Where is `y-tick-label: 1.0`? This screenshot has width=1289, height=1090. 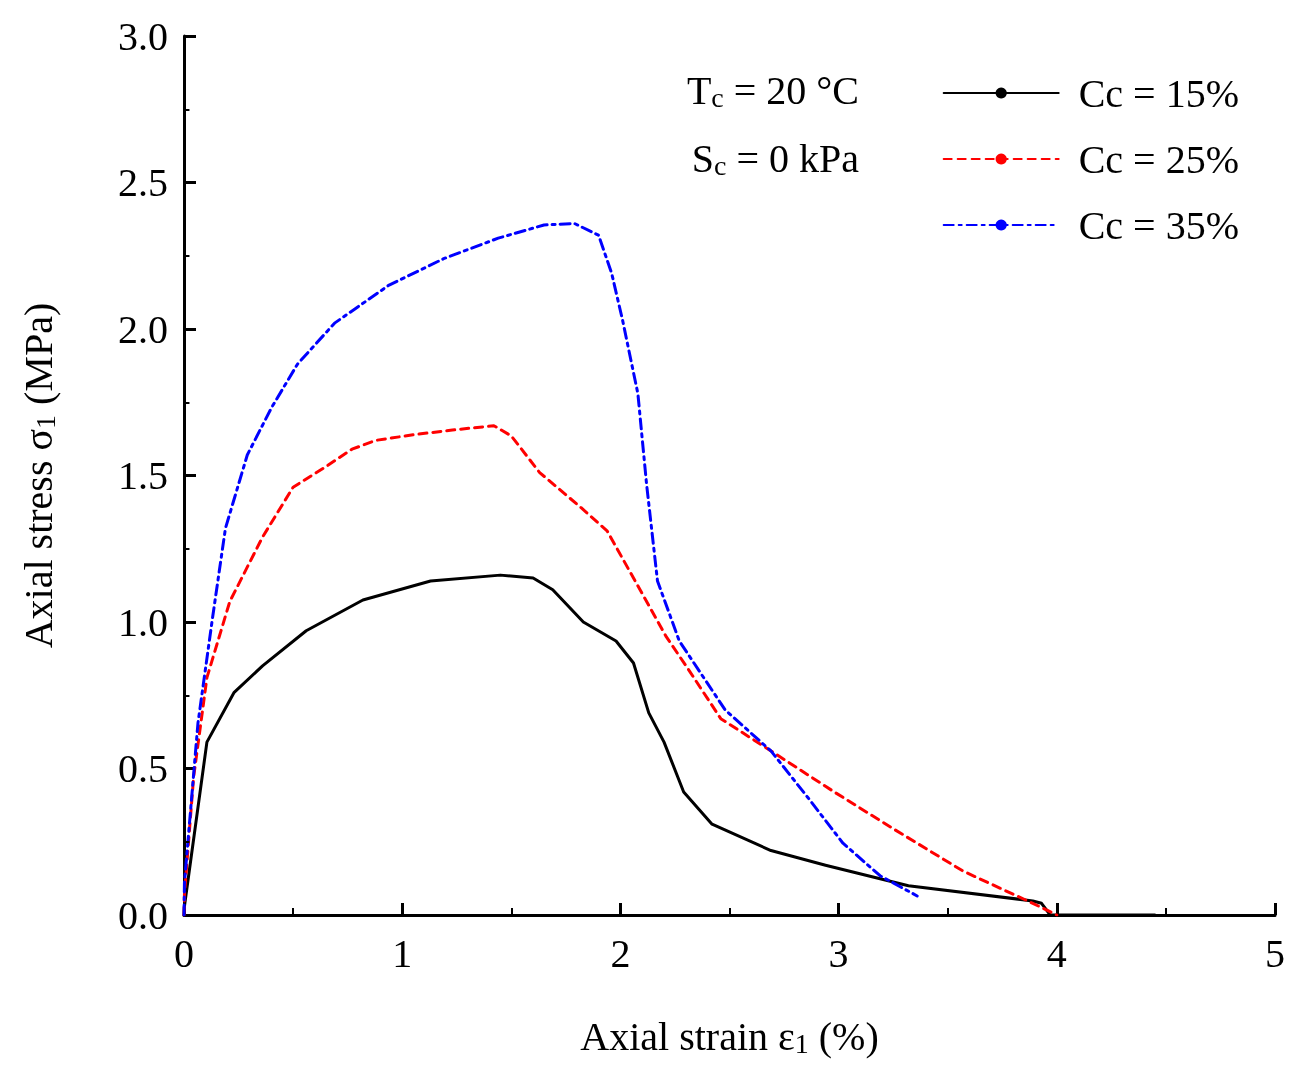 y-tick-label: 1.0 is located at coordinates (143, 622).